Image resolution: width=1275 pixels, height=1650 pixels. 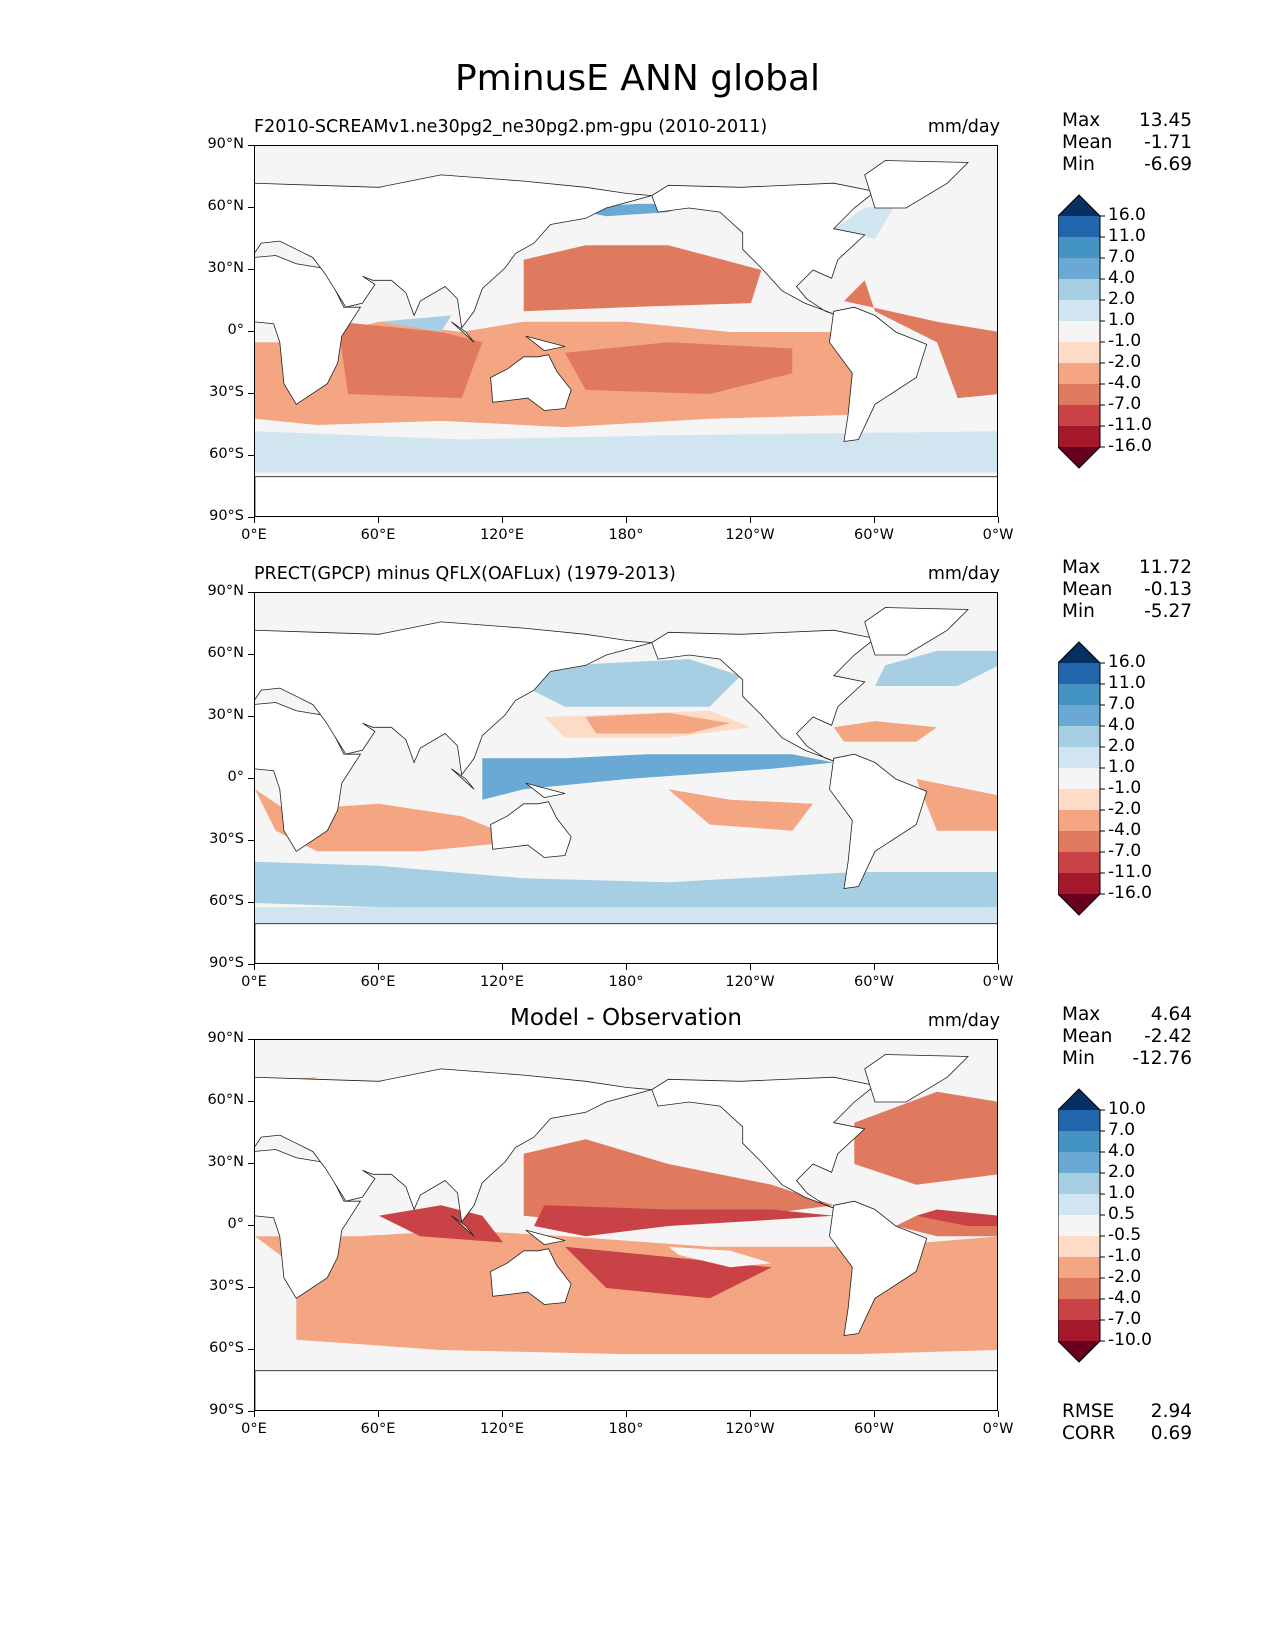 I want to click on colorbar-label: 0.5, so click(x=1122, y=1214).